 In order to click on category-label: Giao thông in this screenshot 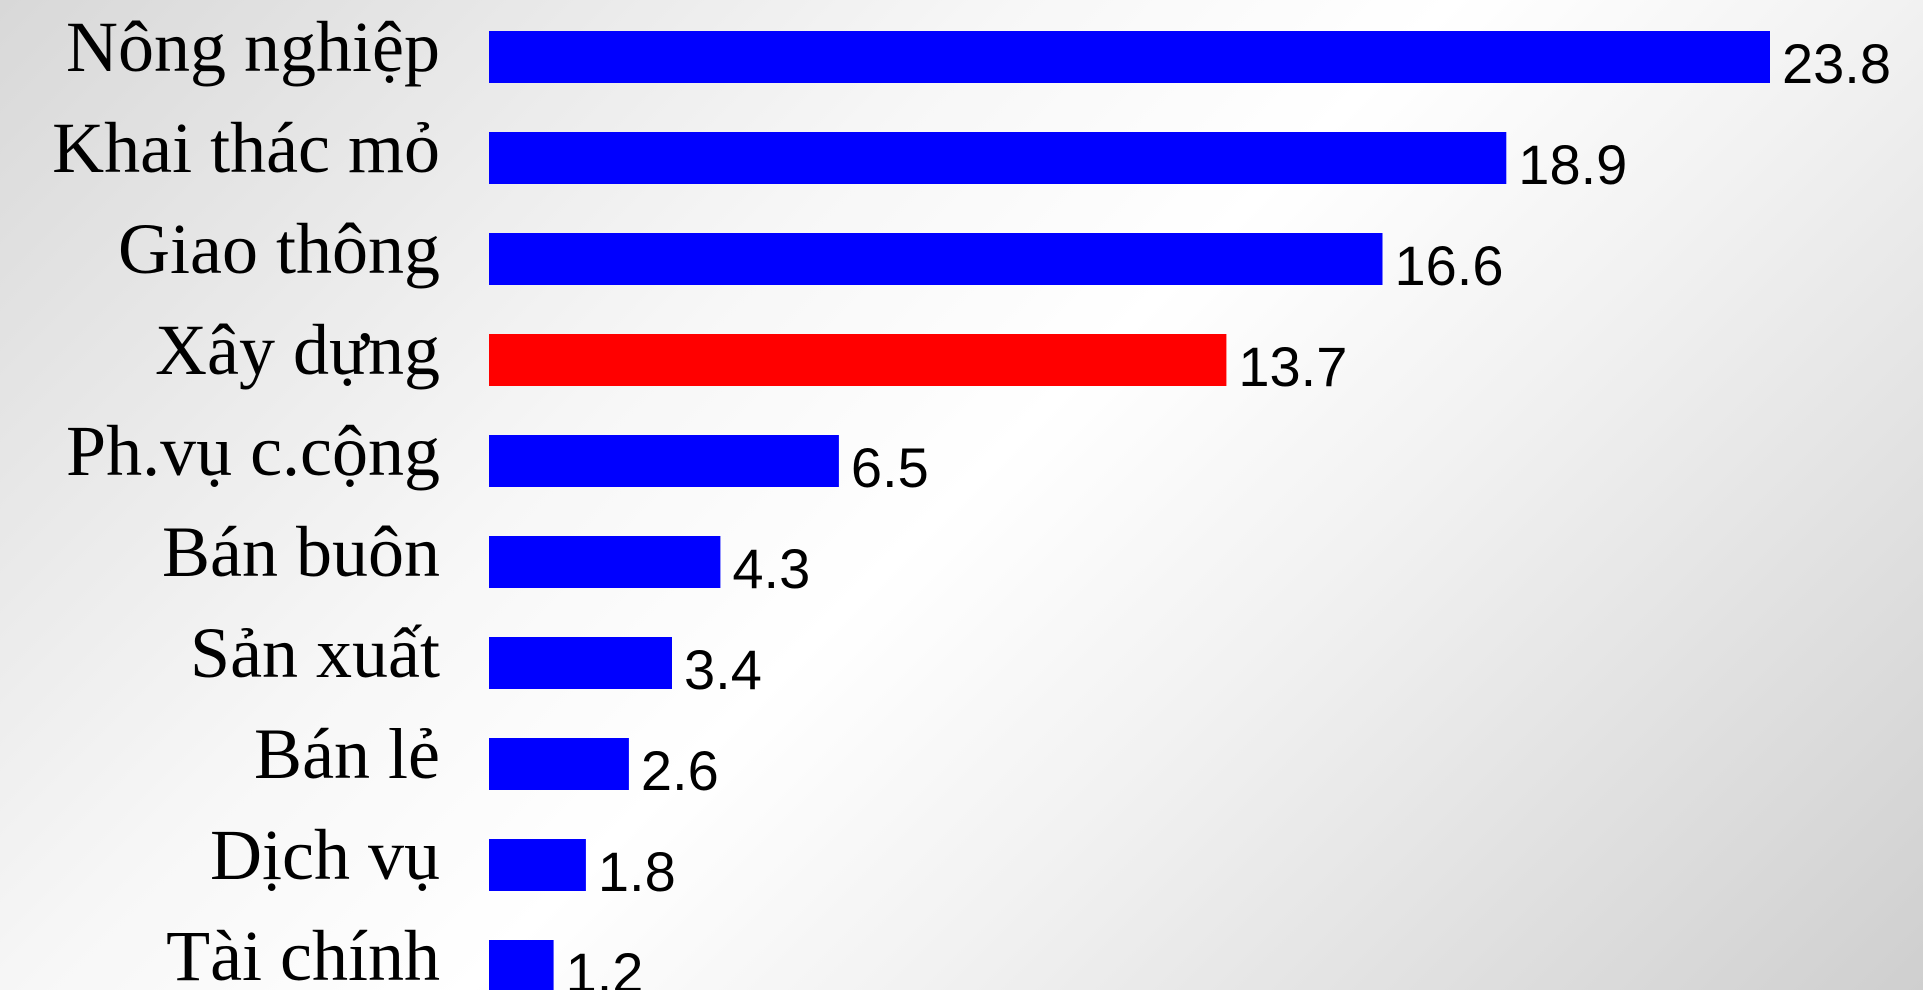, I will do `click(279, 249)`.